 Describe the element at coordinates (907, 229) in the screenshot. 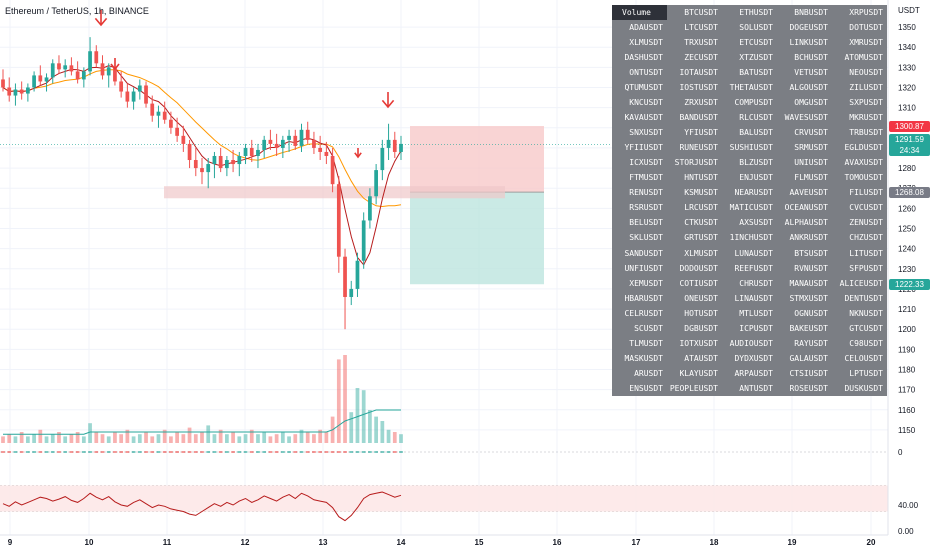

I see `y-tick-label: 1250` at that location.